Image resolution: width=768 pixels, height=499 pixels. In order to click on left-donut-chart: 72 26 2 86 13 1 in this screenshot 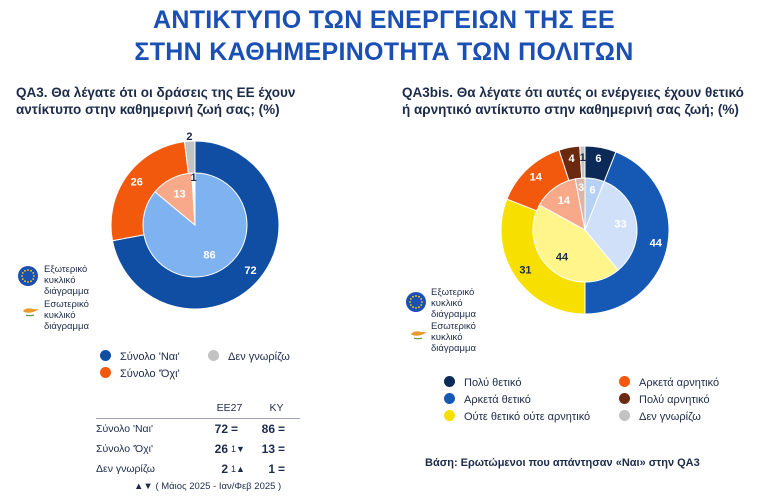, I will do `click(195, 220)`.